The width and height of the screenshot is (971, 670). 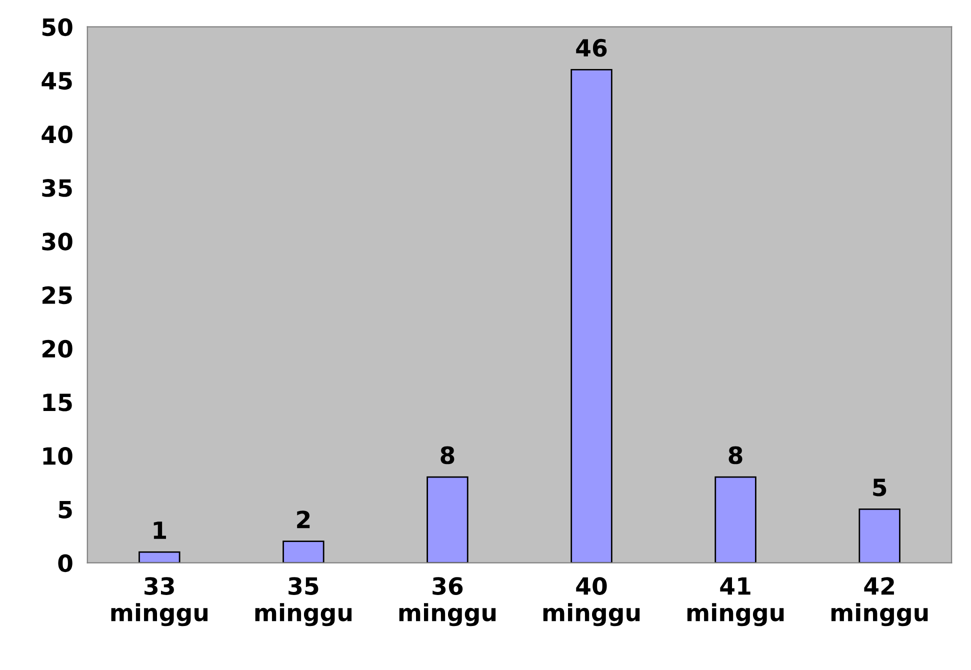 What do you see at coordinates (57, 349) in the screenshot?
I see `y-tick-label: 20` at bounding box center [57, 349].